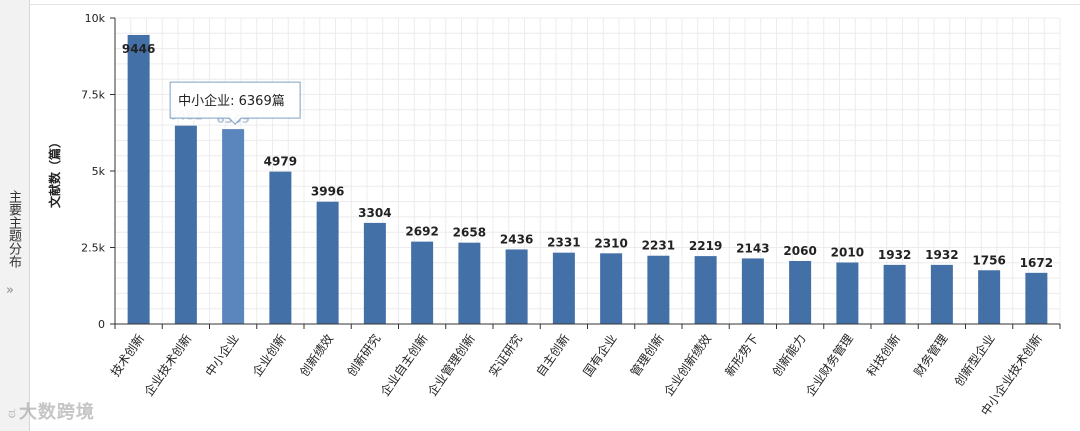  What do you see at coordinates (742, 355) in the screenshot?
I see `x-tick-label: 新形势下` at bounding box center [742, 355].